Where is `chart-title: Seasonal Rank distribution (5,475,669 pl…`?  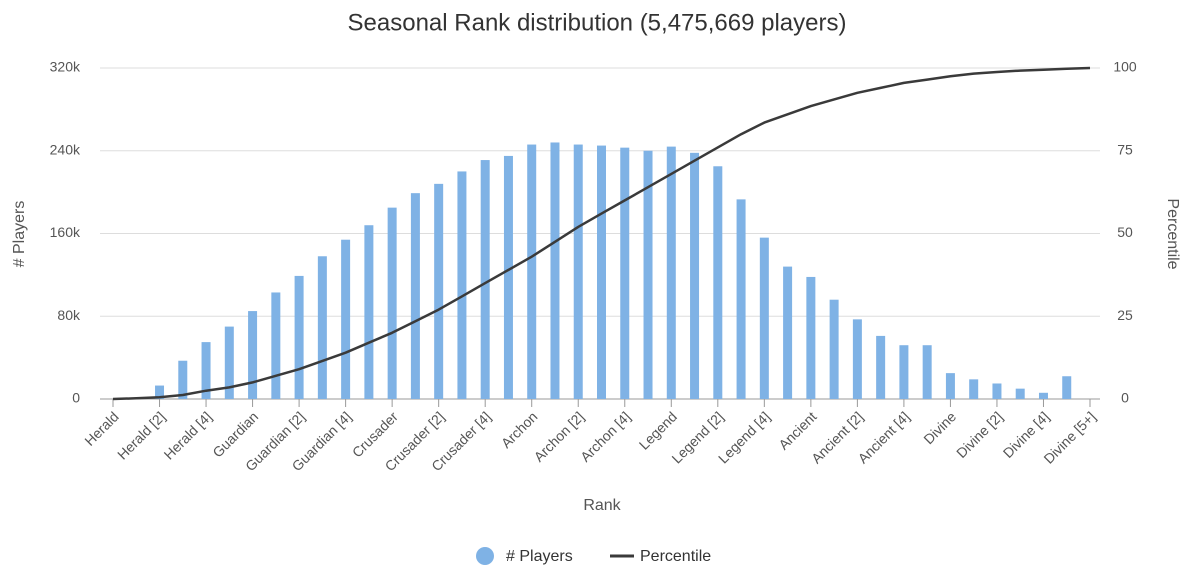 chart-title: Seasonal Rank distribution (5,475,669 pl… is located at coordinates (597, 22).